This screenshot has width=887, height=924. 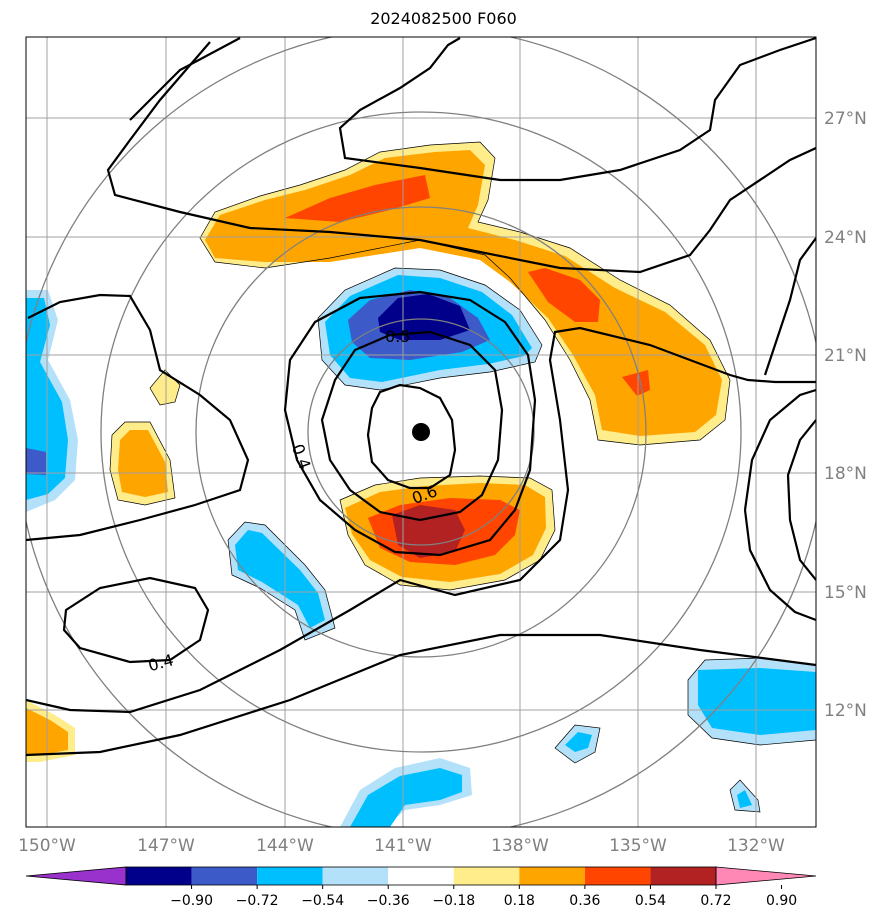 I want to click on colorbar-tick-label: 0.72, so click(x=715, y=901).